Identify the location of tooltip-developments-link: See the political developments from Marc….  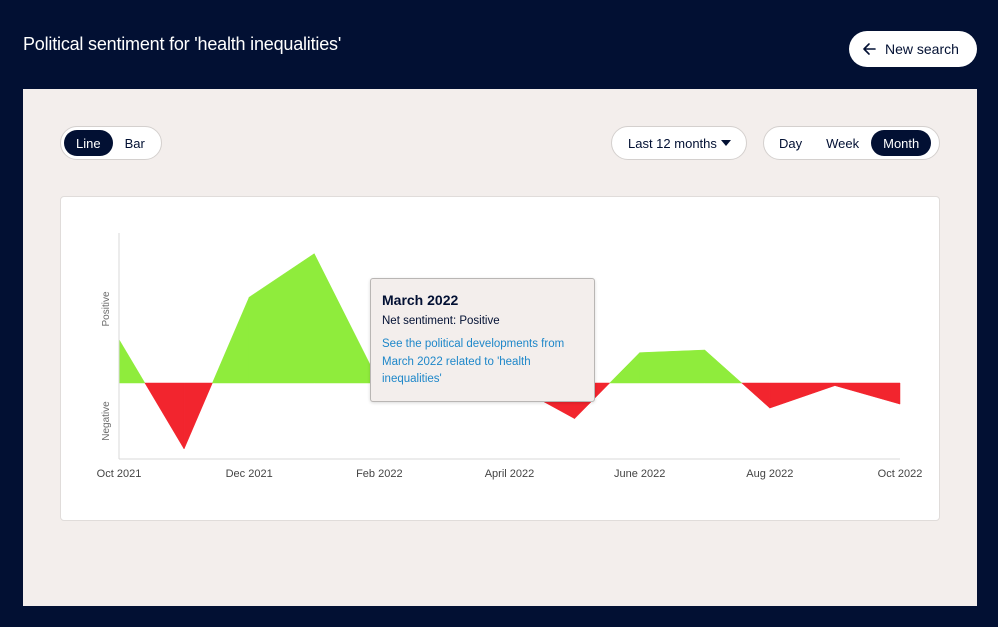
(473, 361).